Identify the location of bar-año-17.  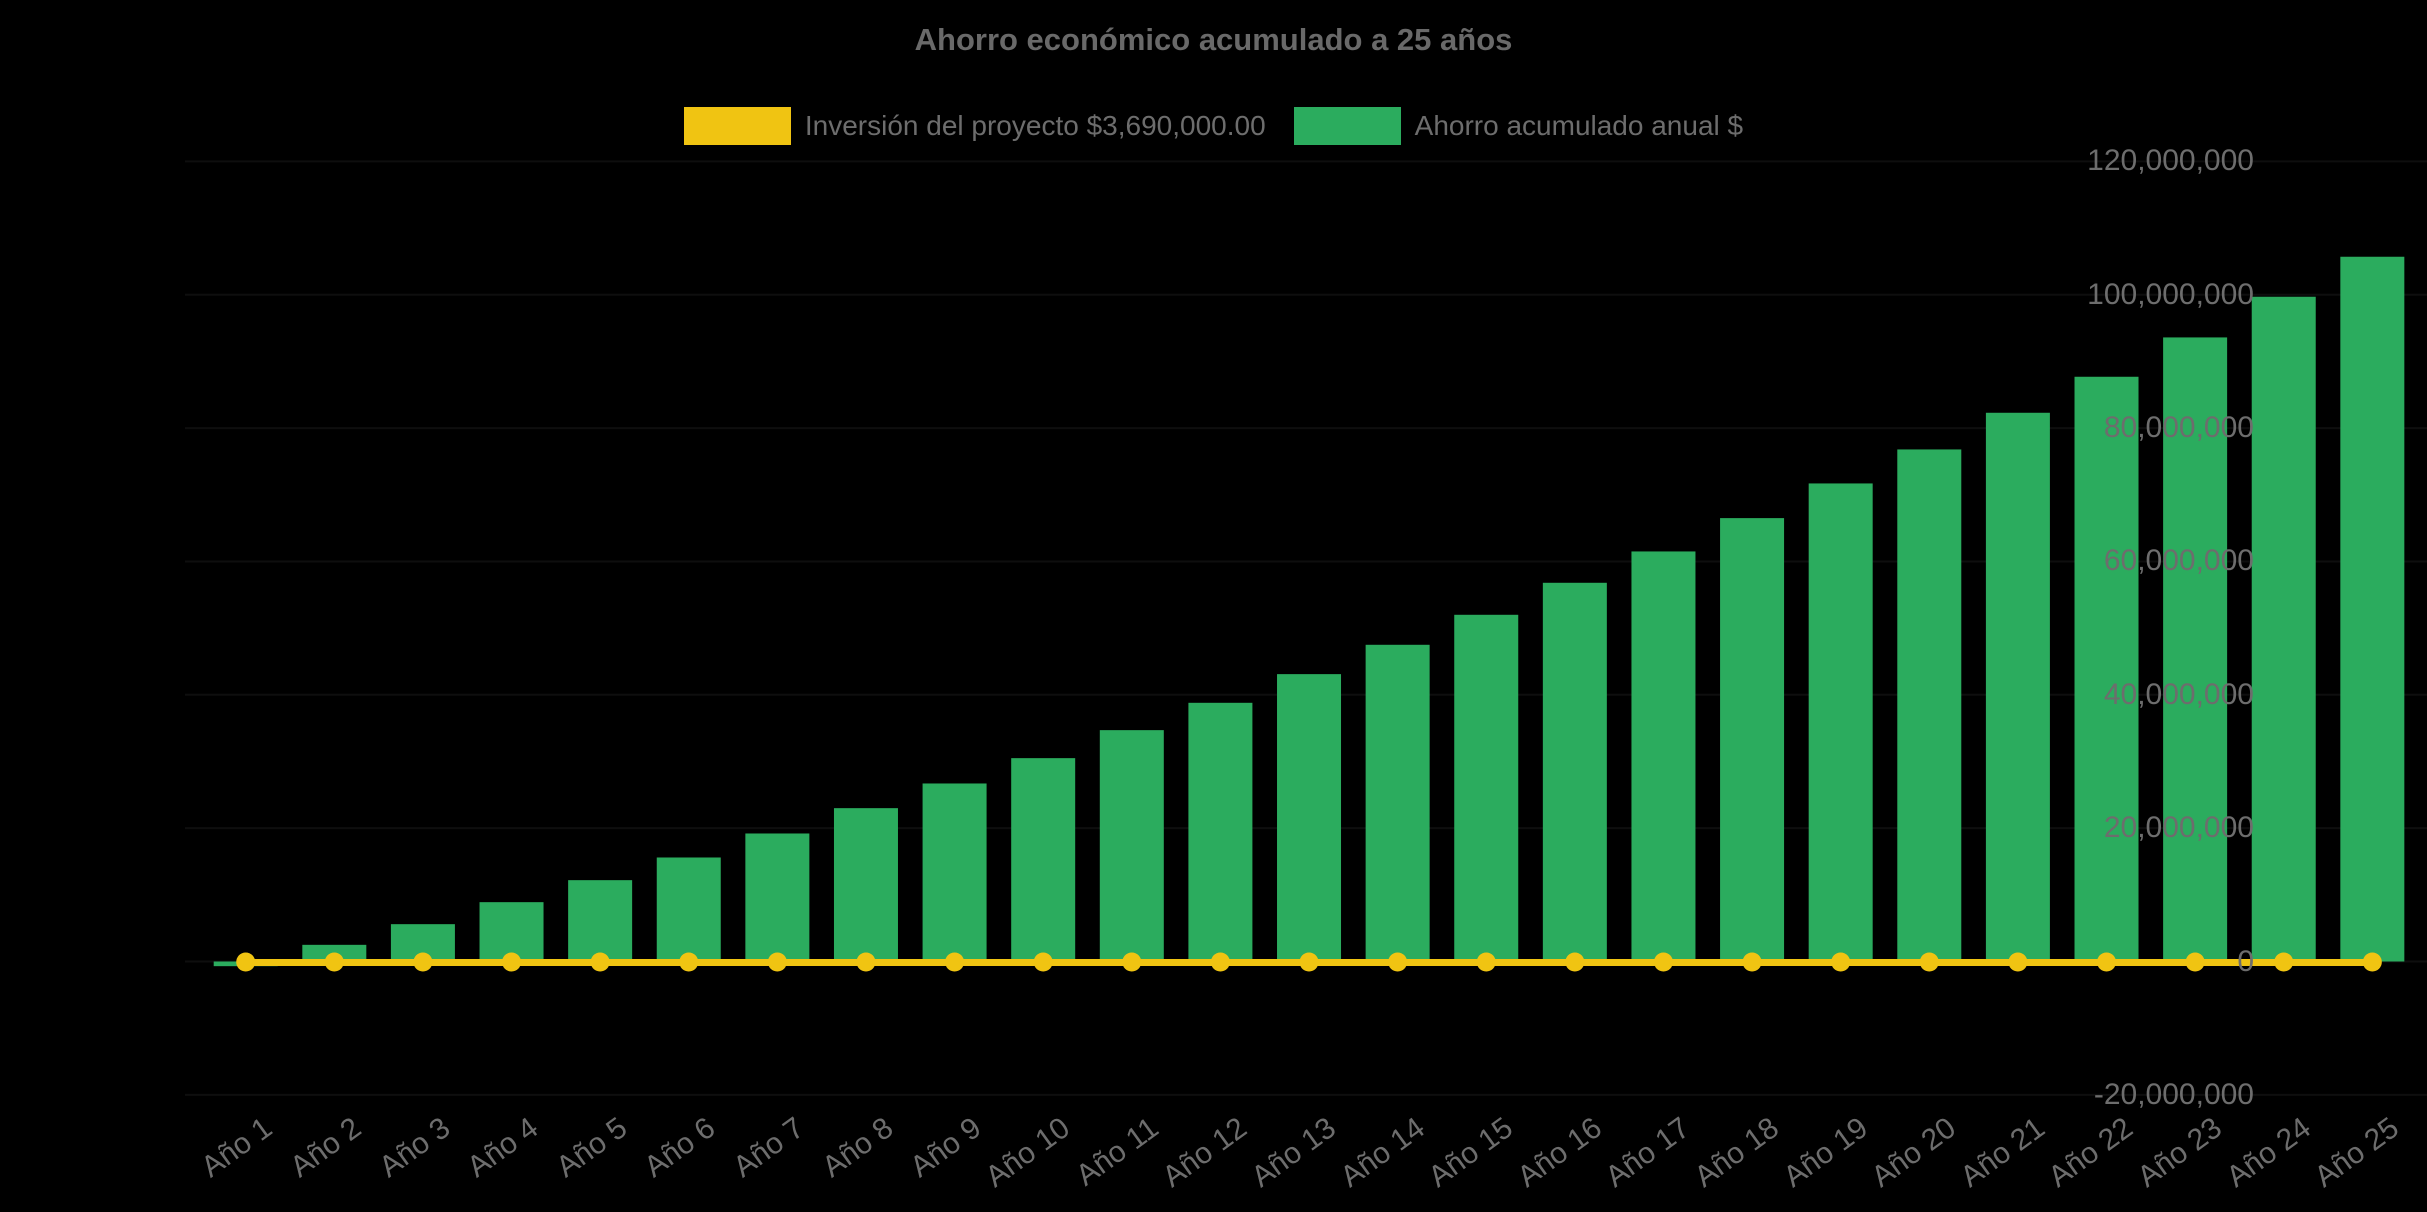
(1663, 756).